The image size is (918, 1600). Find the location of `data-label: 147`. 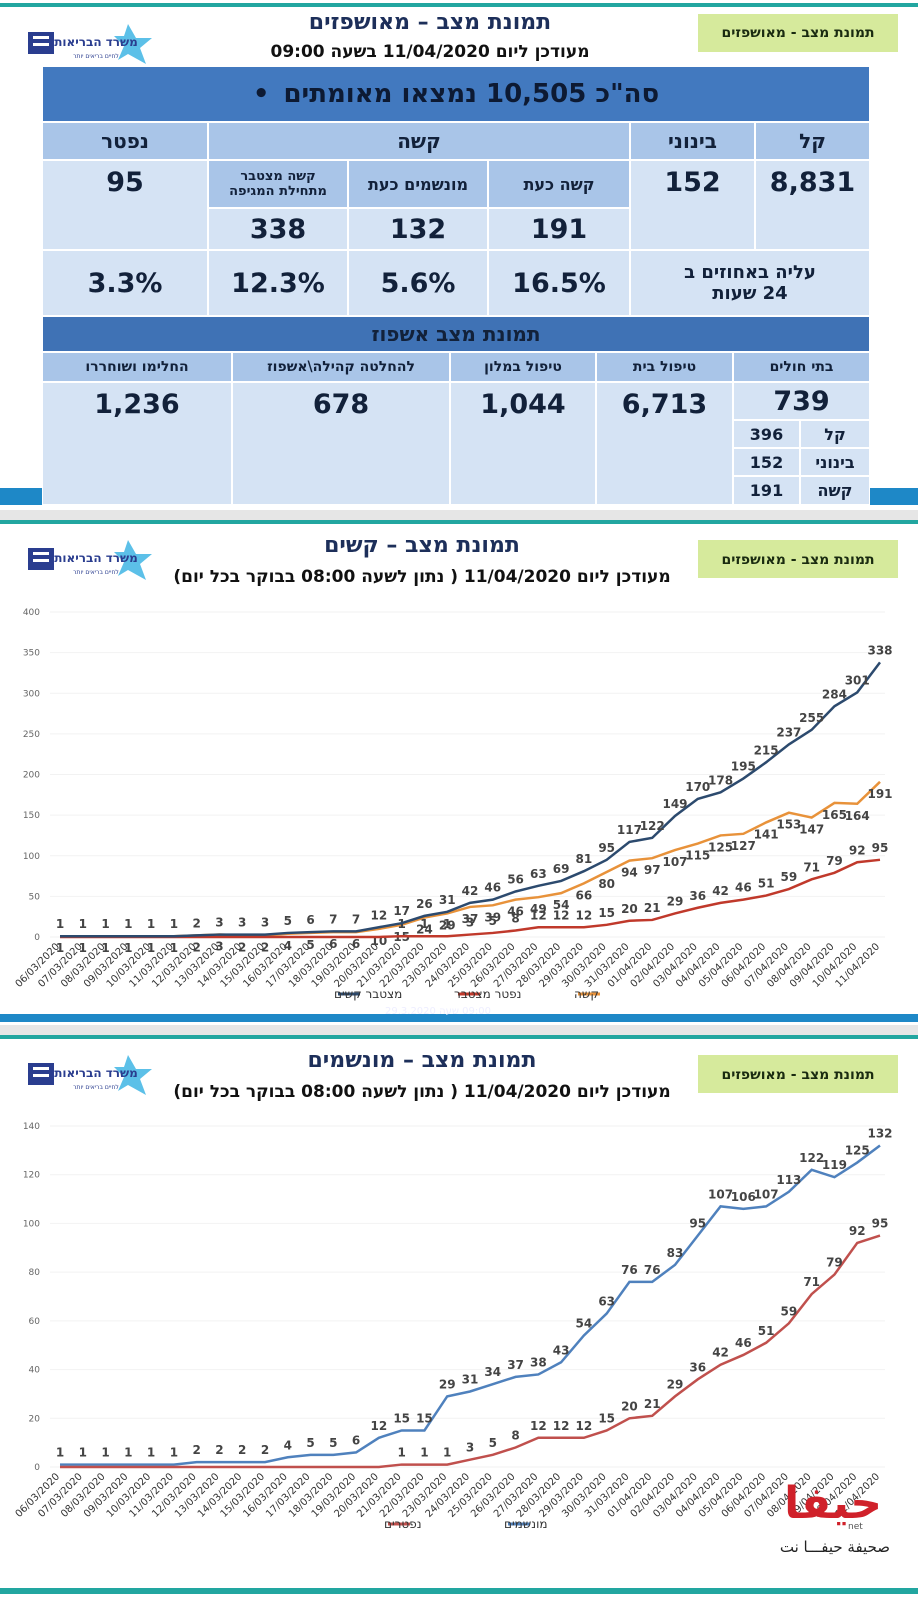

data-label: 147 is located at coordinates (811, 830).